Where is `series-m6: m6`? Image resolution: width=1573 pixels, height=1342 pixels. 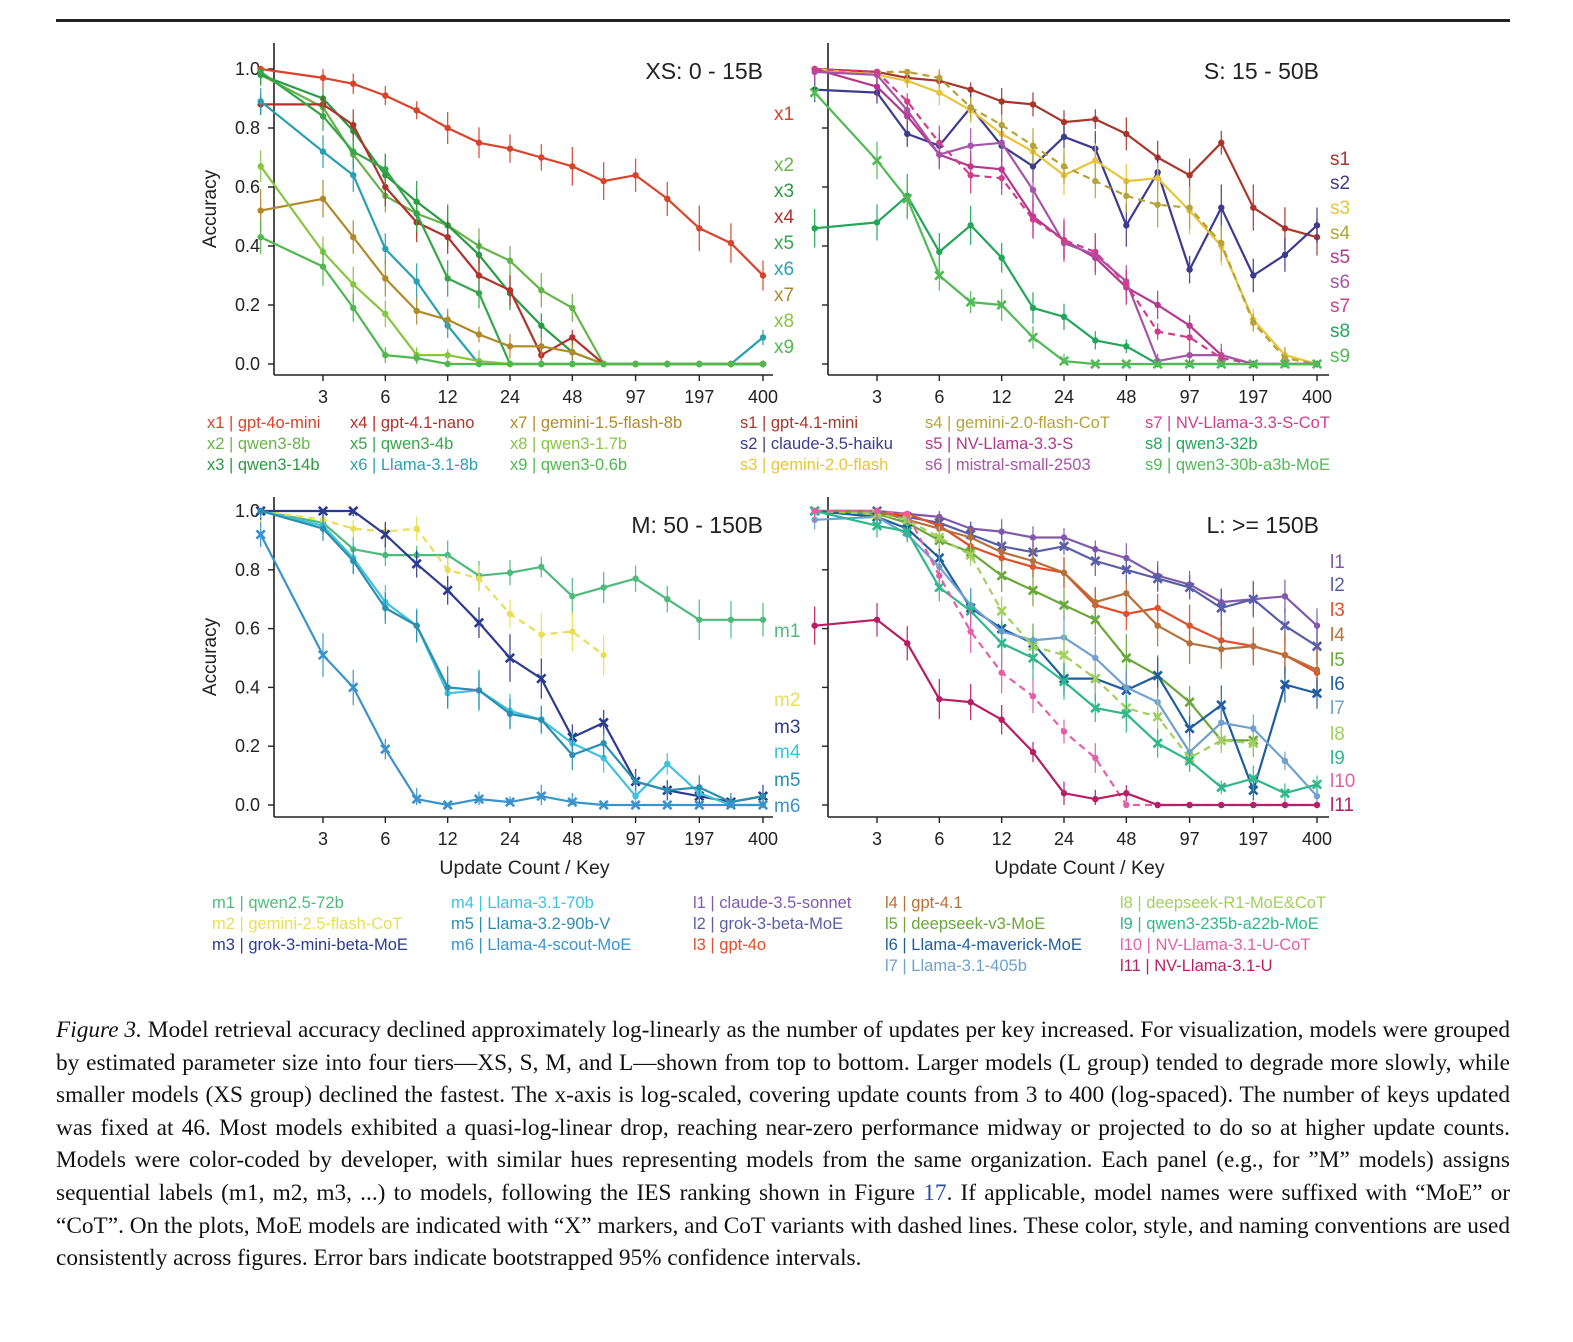
series-m6: m6 is located at coordinates (527, 669).